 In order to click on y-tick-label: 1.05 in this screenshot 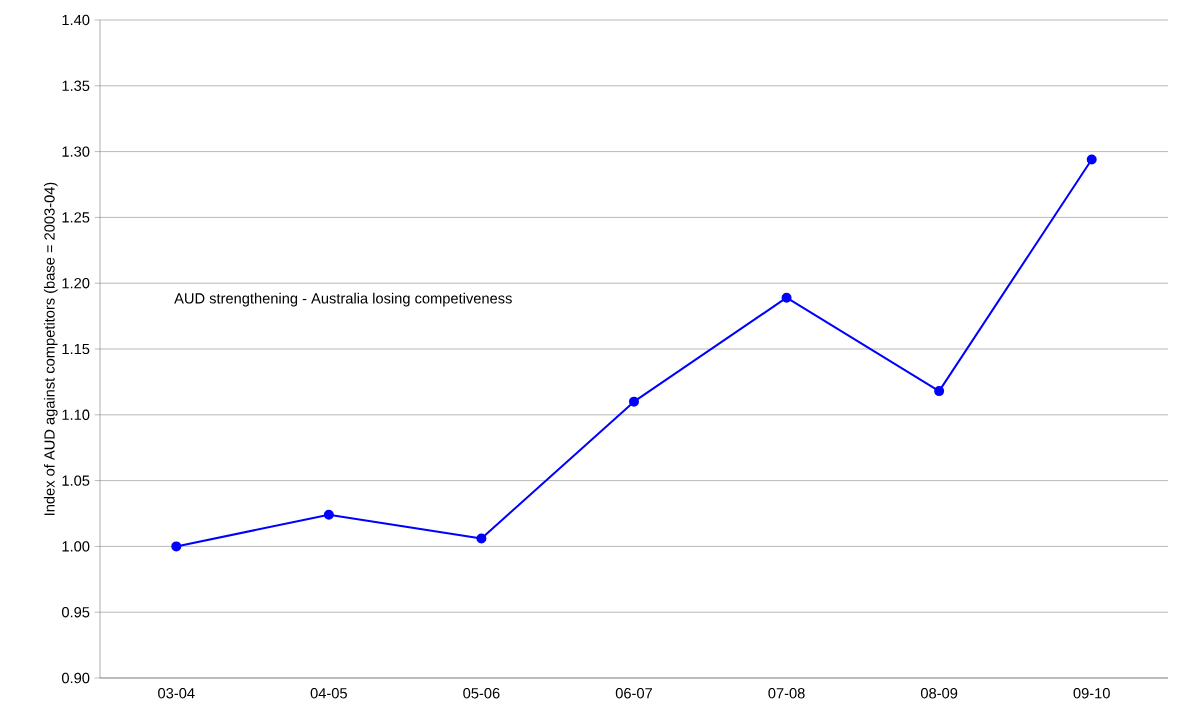, I will do `click(76, 480)`.